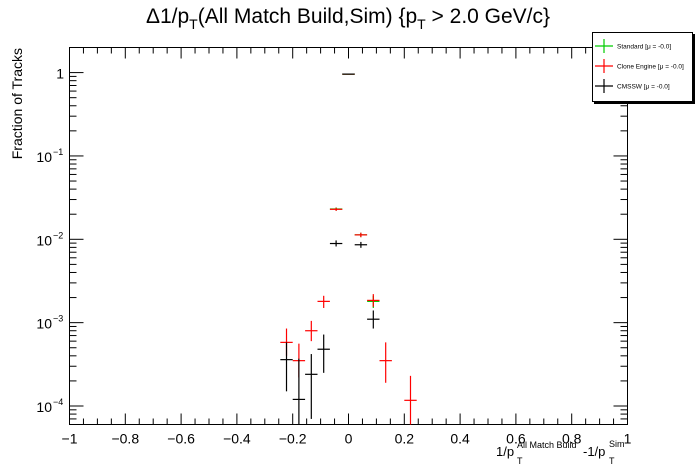  Describe the element at coordinates (58, 319) in the screenshot. I see `y-tick-exponent: −3` at that location.